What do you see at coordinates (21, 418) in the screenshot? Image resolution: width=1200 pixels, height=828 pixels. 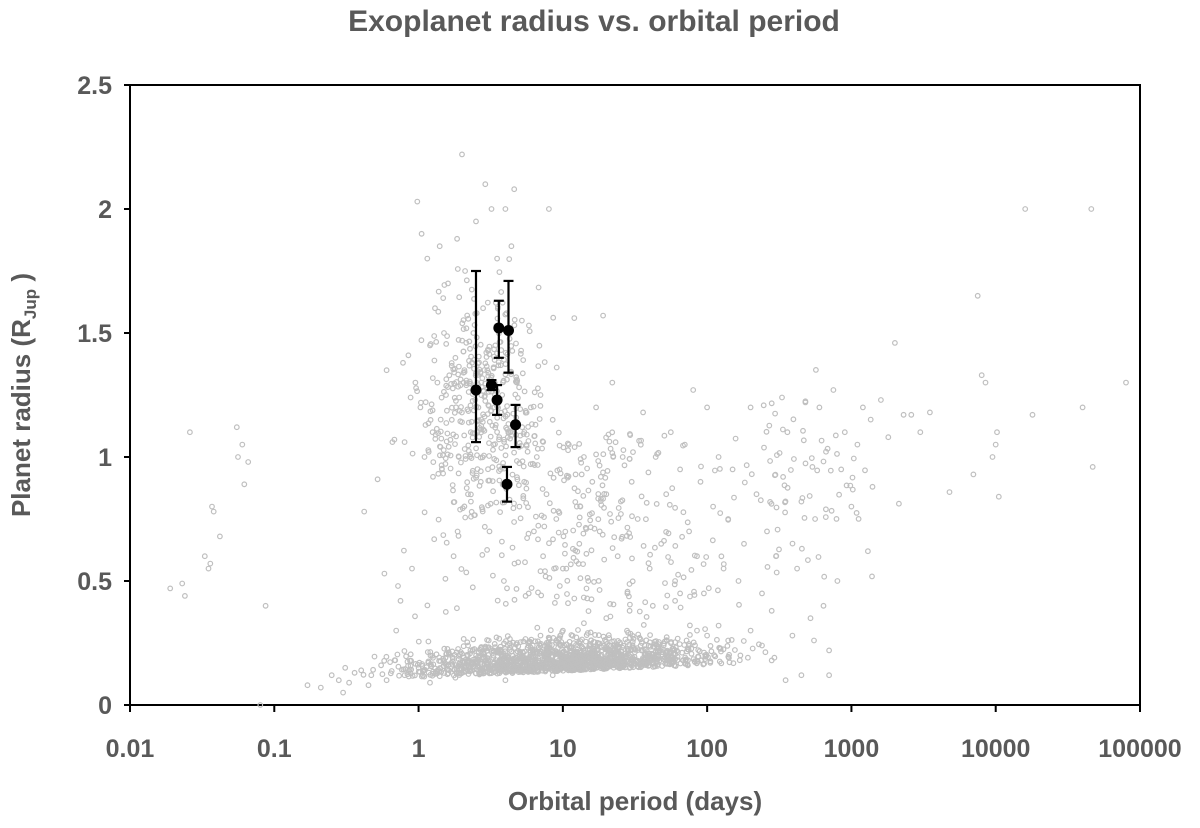 I see `y-axis-title-main: Planet radius (R` at bounding box center [21, 418].